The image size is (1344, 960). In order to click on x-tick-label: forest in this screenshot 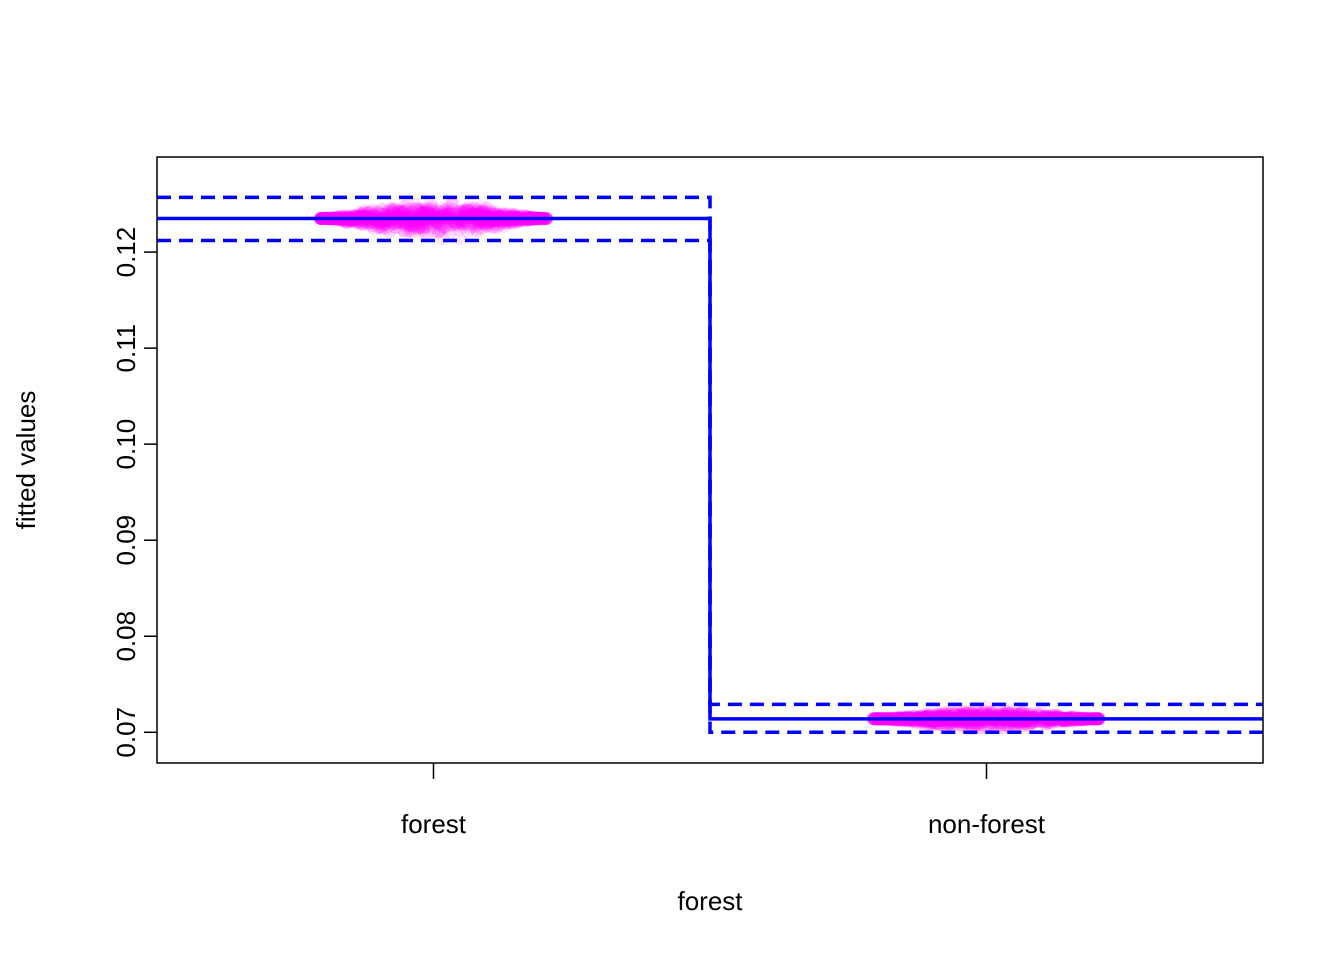, I will do `click(434, 824)`.